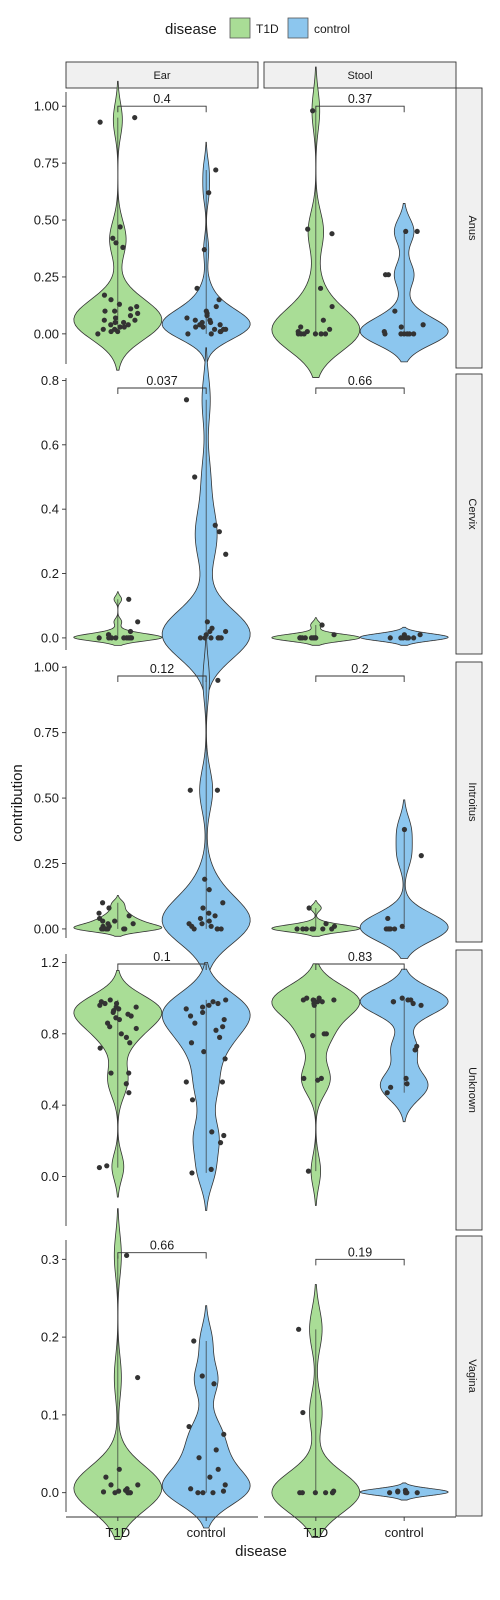  What do you see at coordinates (206, 1532) in the screenshot?
I see `x-tick-label-ear-control: control` at bounding box center [206, 1532].